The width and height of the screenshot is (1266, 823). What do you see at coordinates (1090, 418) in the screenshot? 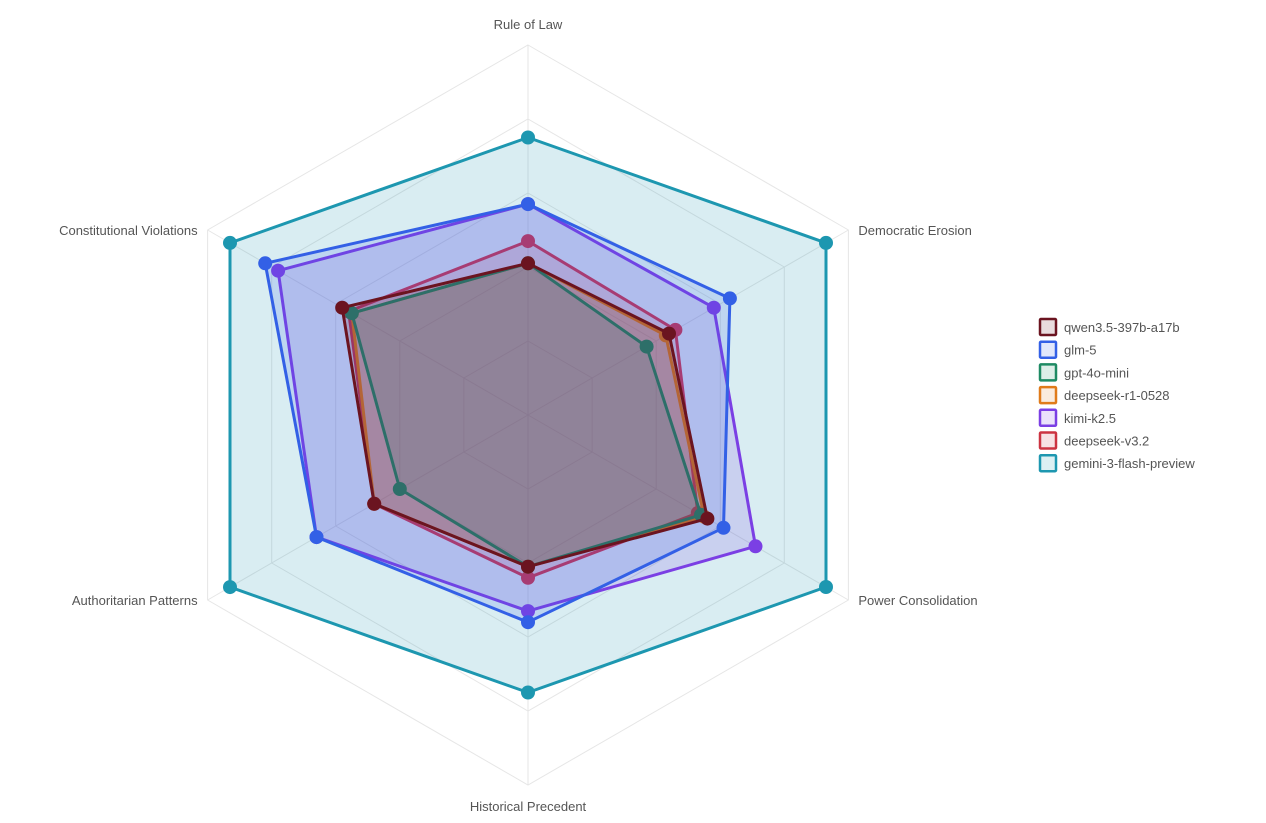
I see `legend-label: kimi-k2.5` at bounding box center [1090, 418].